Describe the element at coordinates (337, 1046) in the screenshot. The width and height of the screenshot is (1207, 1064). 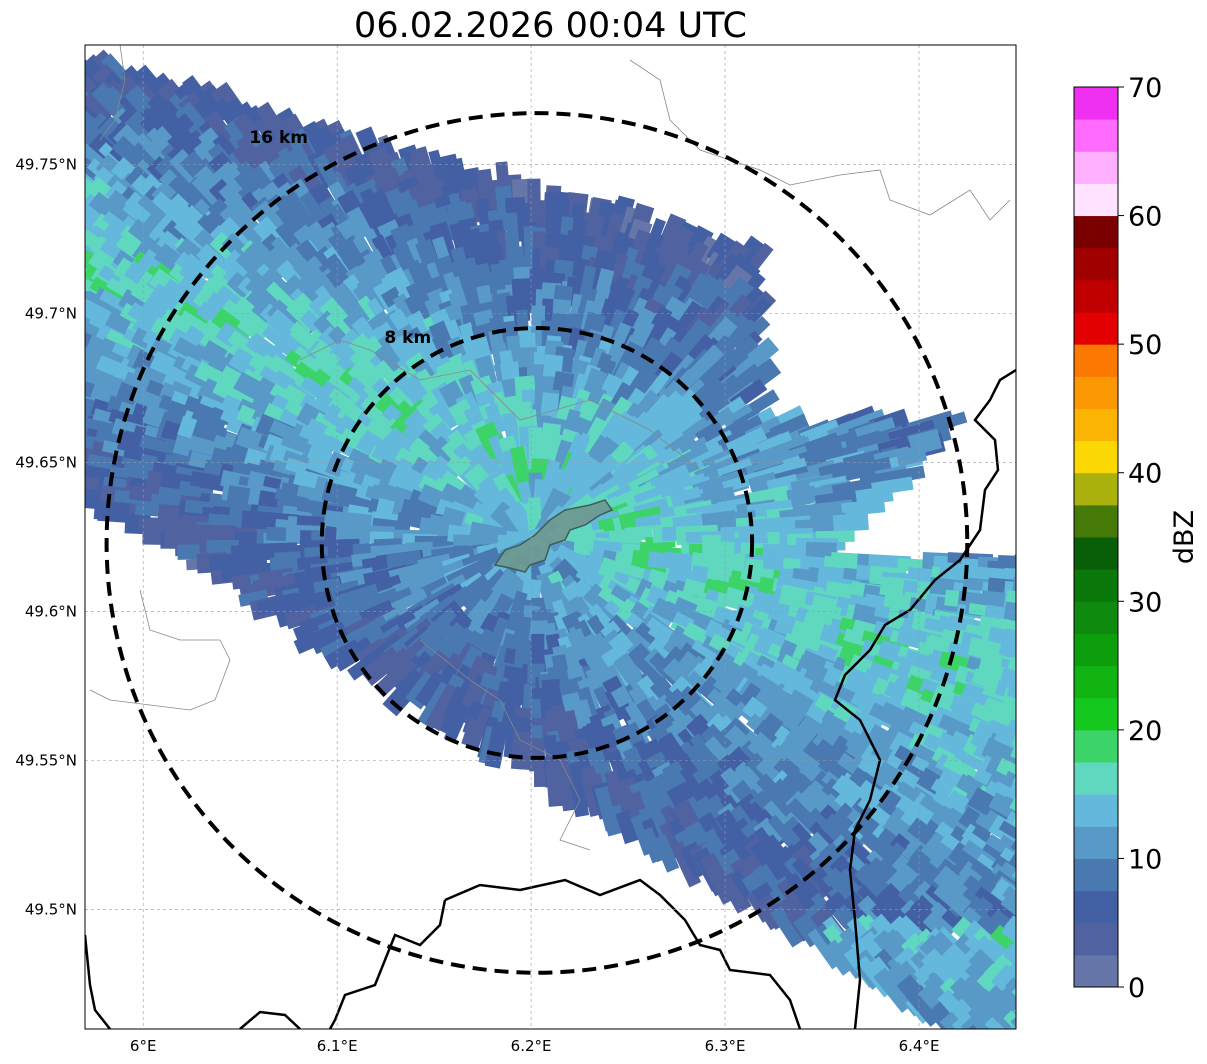
I see `lon-tick-label: 6.1°E` at that location.